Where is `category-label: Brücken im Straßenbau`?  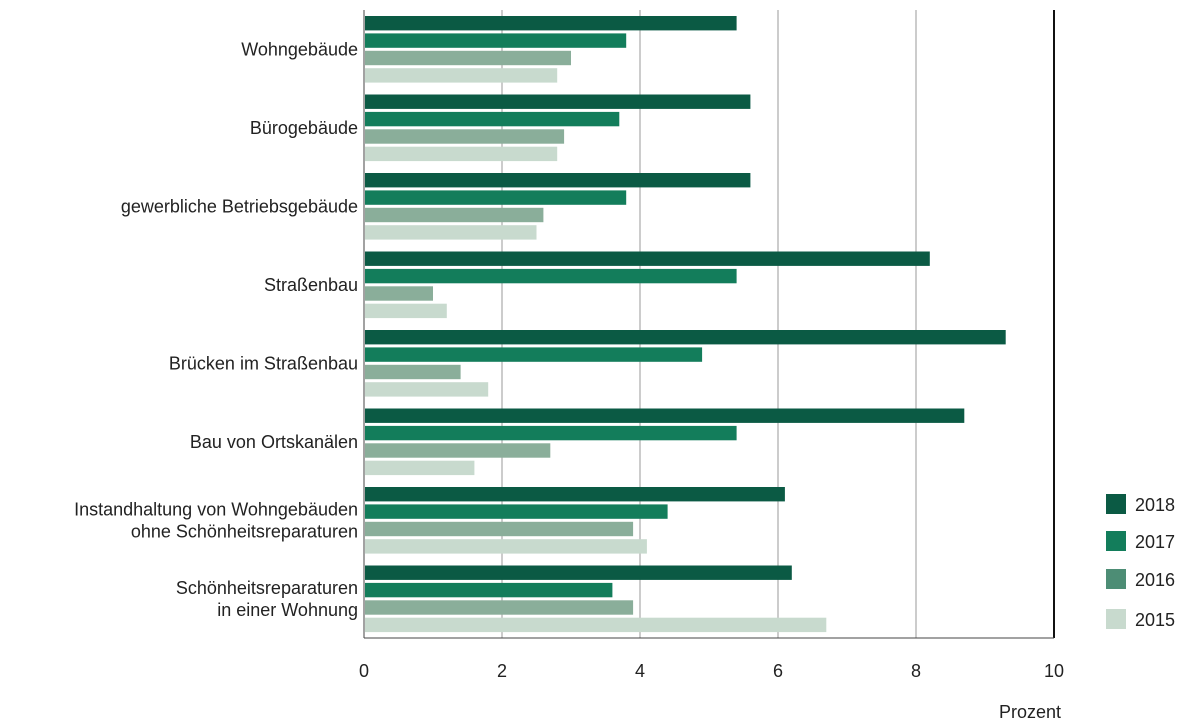
category-label: Brücken im Straßenbau is located at coordinates (263, 363).